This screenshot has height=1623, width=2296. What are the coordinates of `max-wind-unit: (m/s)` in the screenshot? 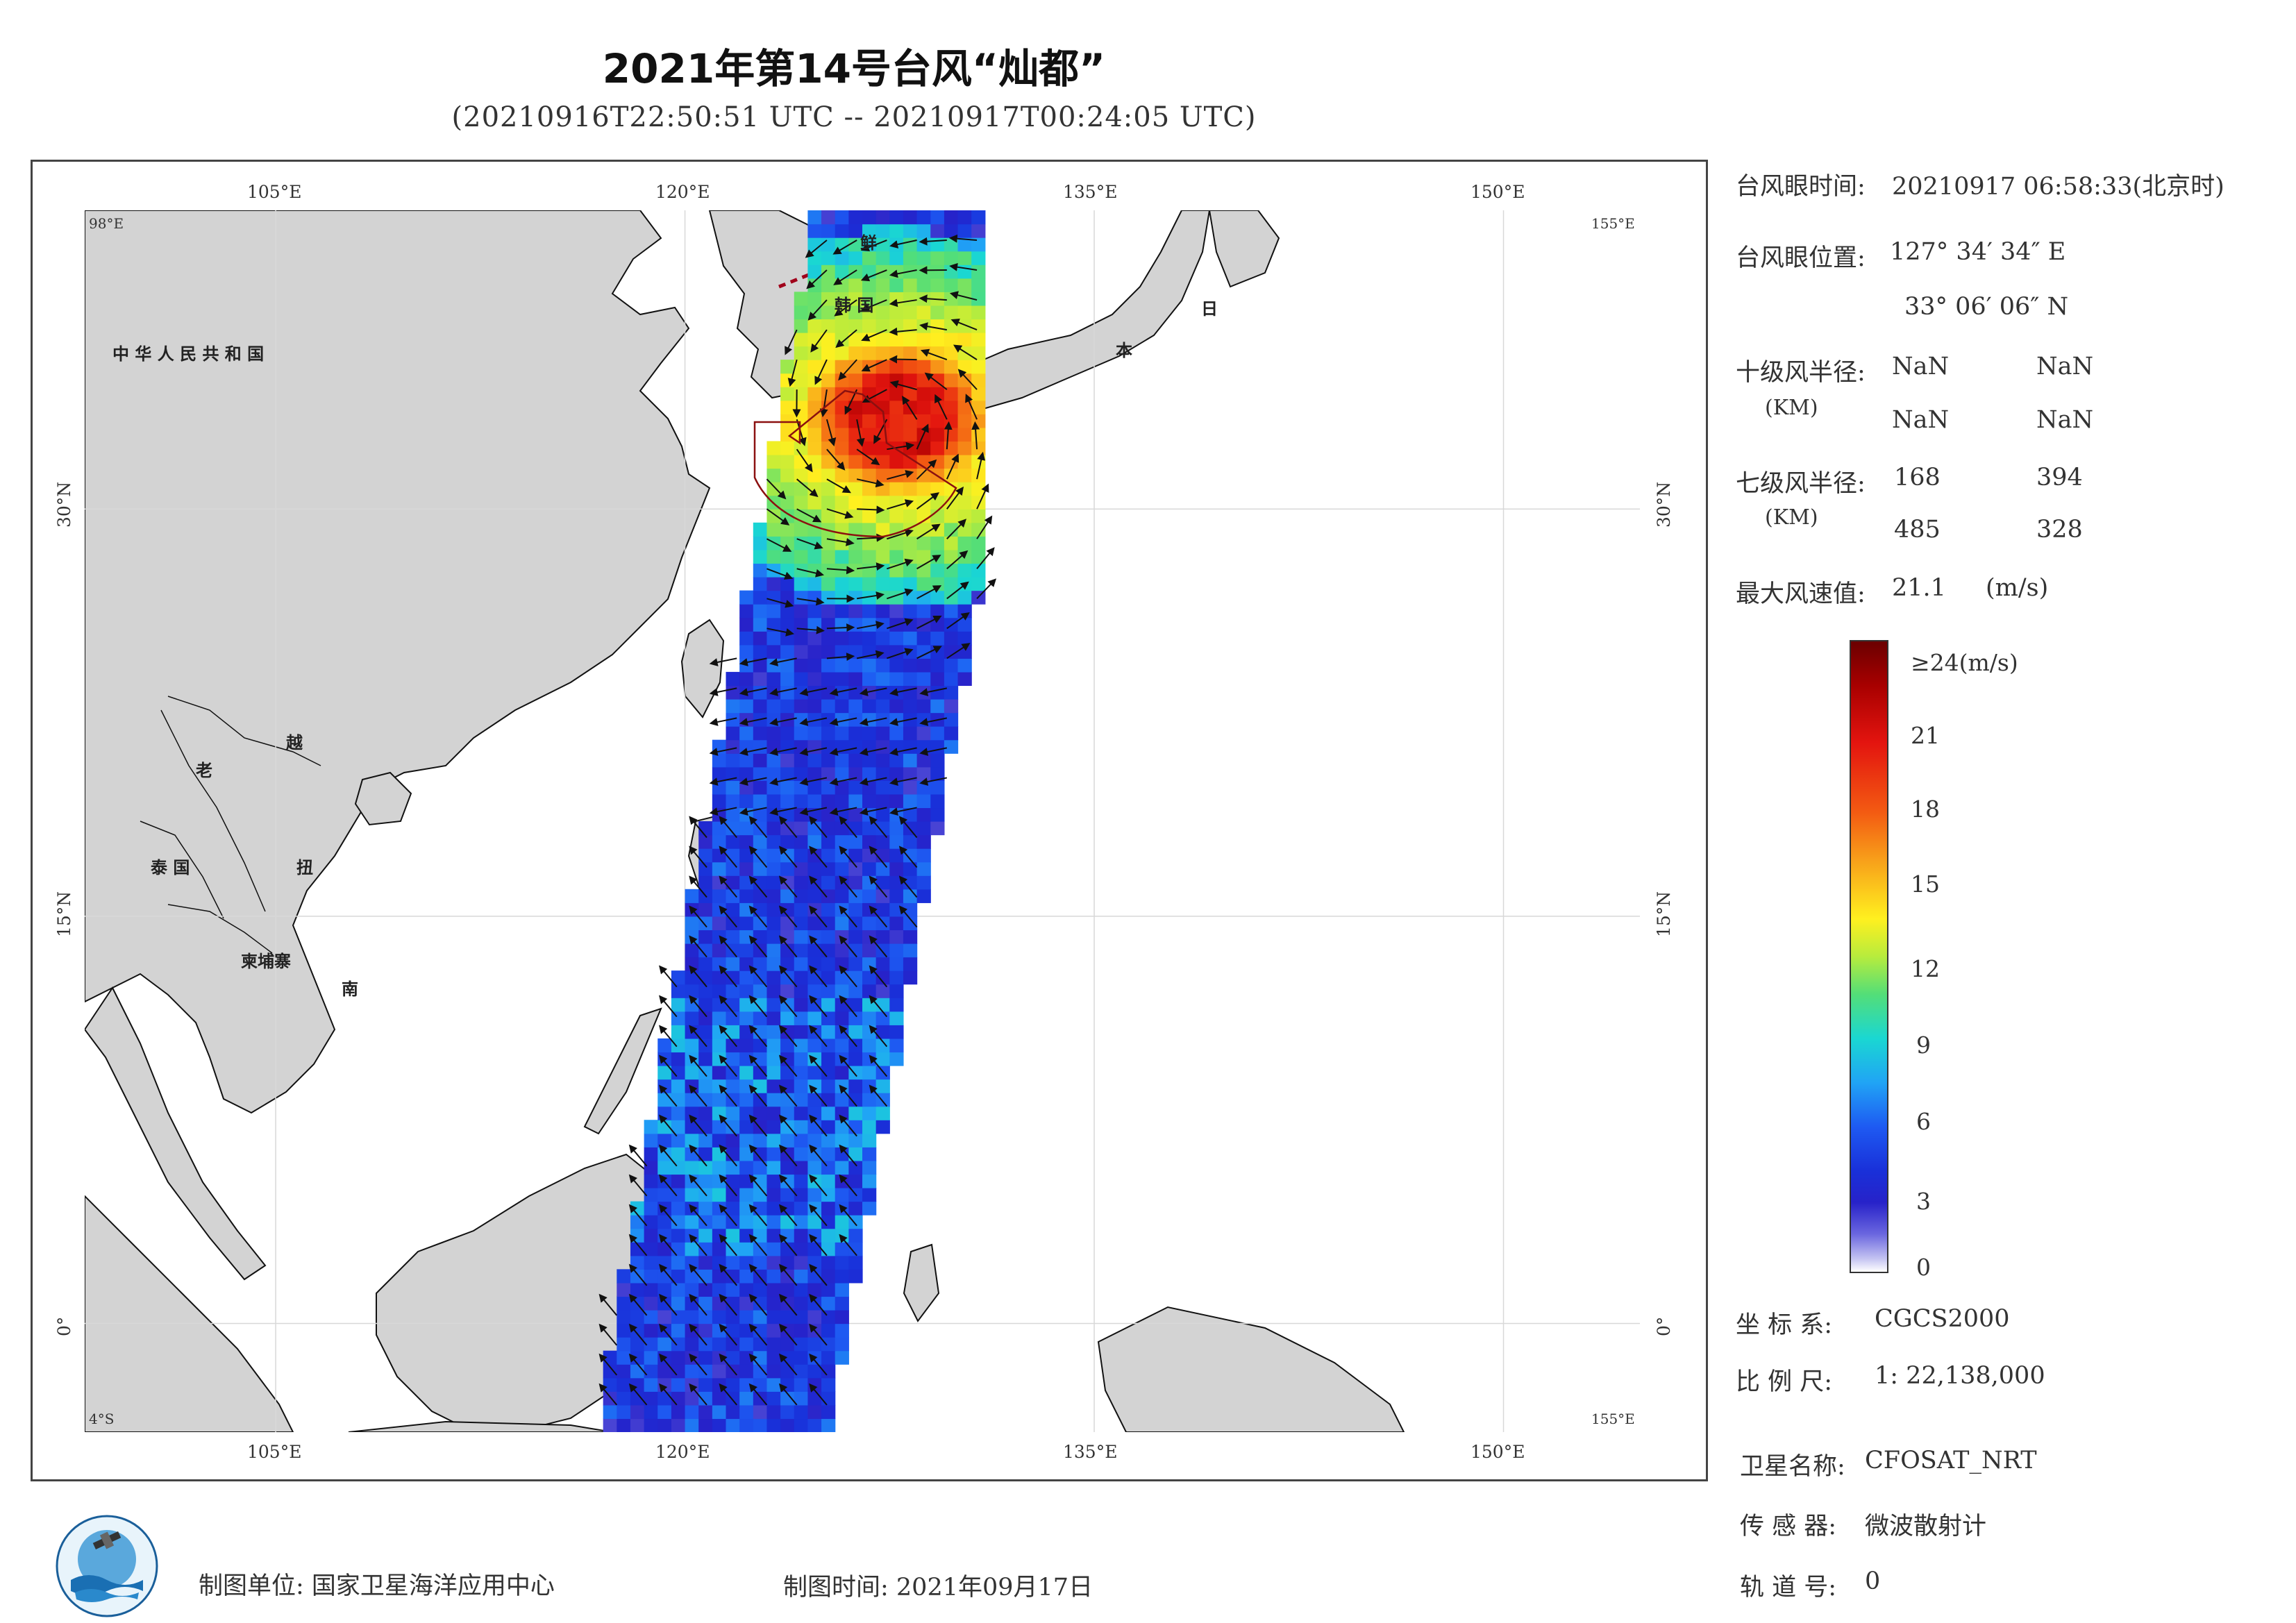 It's located at (2017, 588).